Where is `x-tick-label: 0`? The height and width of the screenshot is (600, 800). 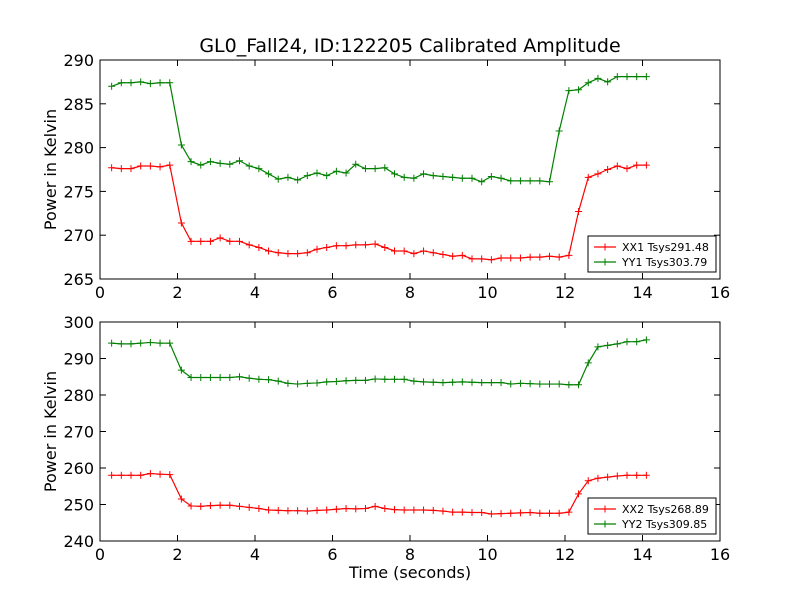
x-tick-label: 0 is located at coordinates (100, 554).